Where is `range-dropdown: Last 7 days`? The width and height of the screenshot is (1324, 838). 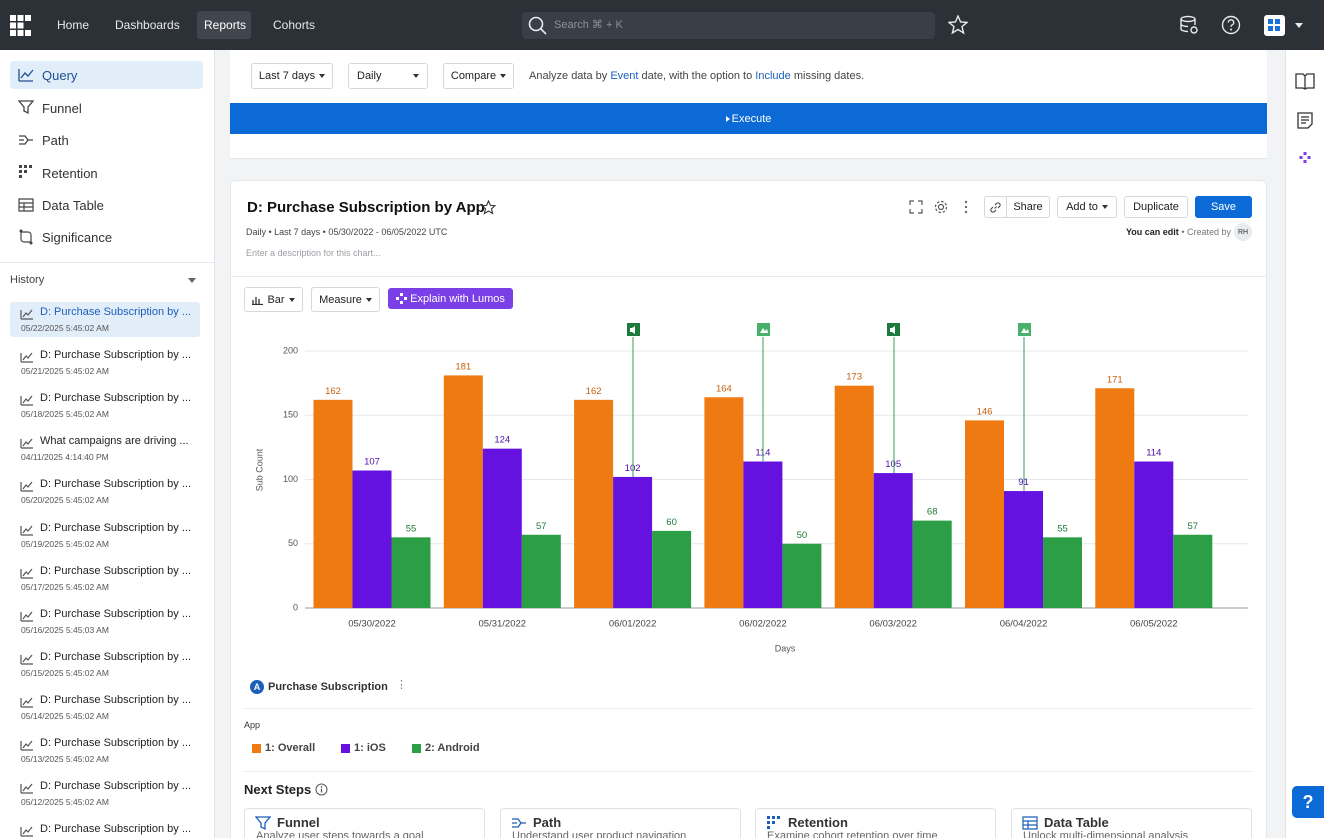 range-dropdown: Last 7 days is located at coordinates (292, 76).